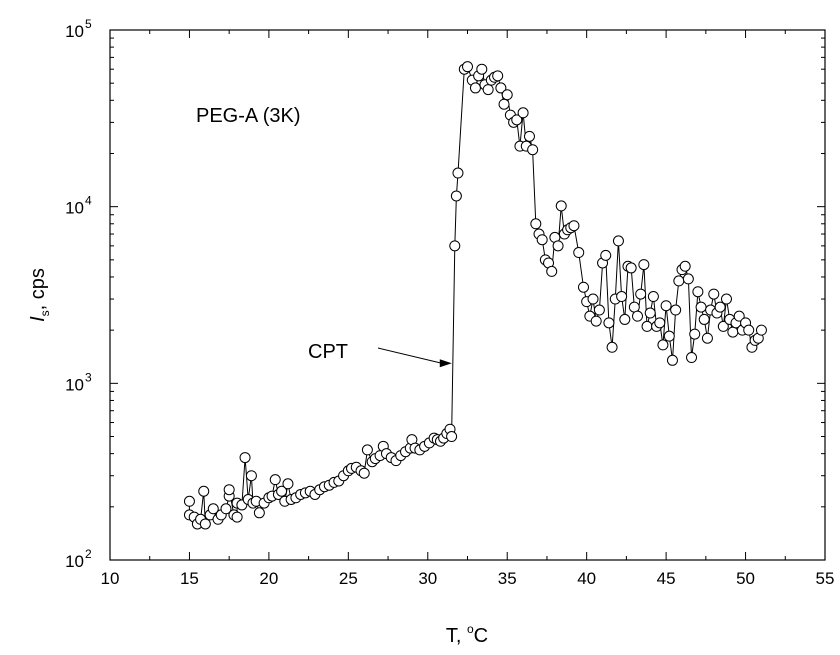  Describe the element at coordinates (268, 578) in the screenshot. I see `x-tick-label: 20` at that location.